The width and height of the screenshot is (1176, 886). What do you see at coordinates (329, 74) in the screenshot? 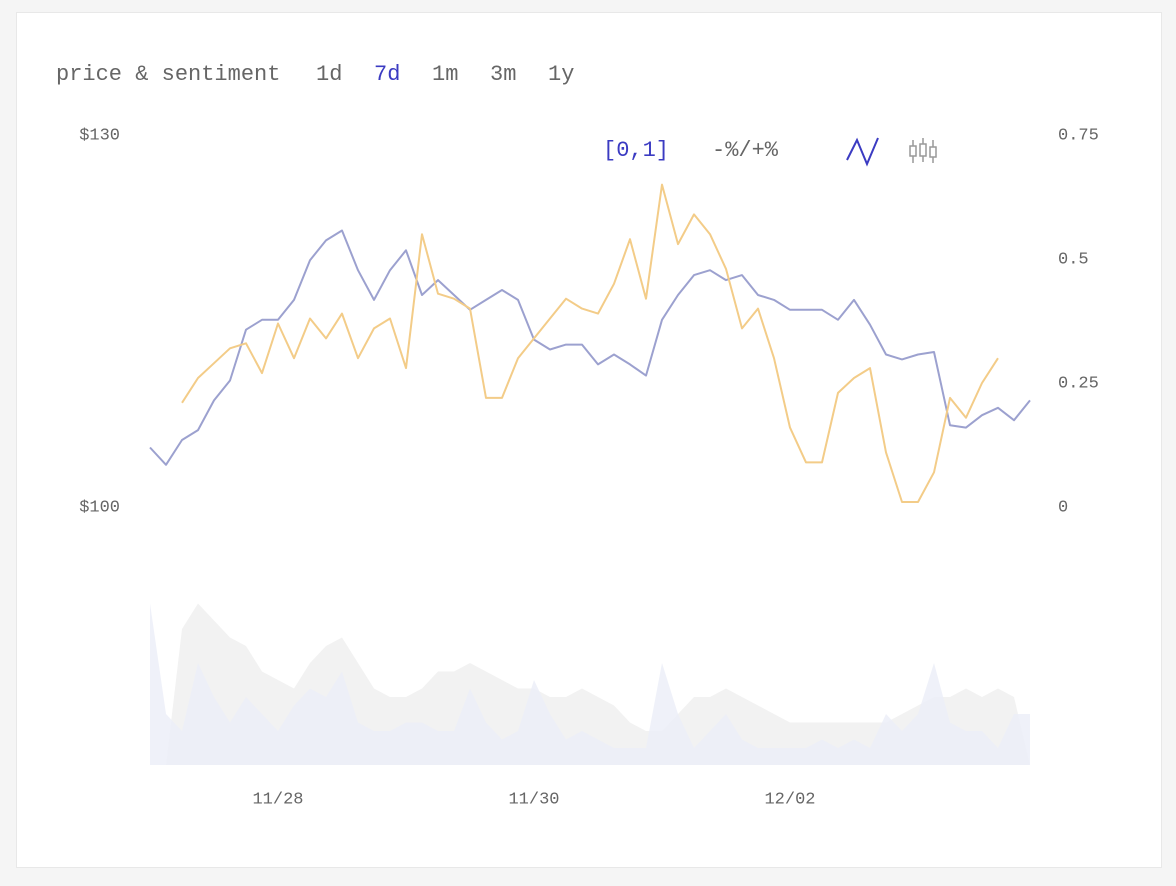
I see `period-button: 1d` at bounding box center [329, 74].